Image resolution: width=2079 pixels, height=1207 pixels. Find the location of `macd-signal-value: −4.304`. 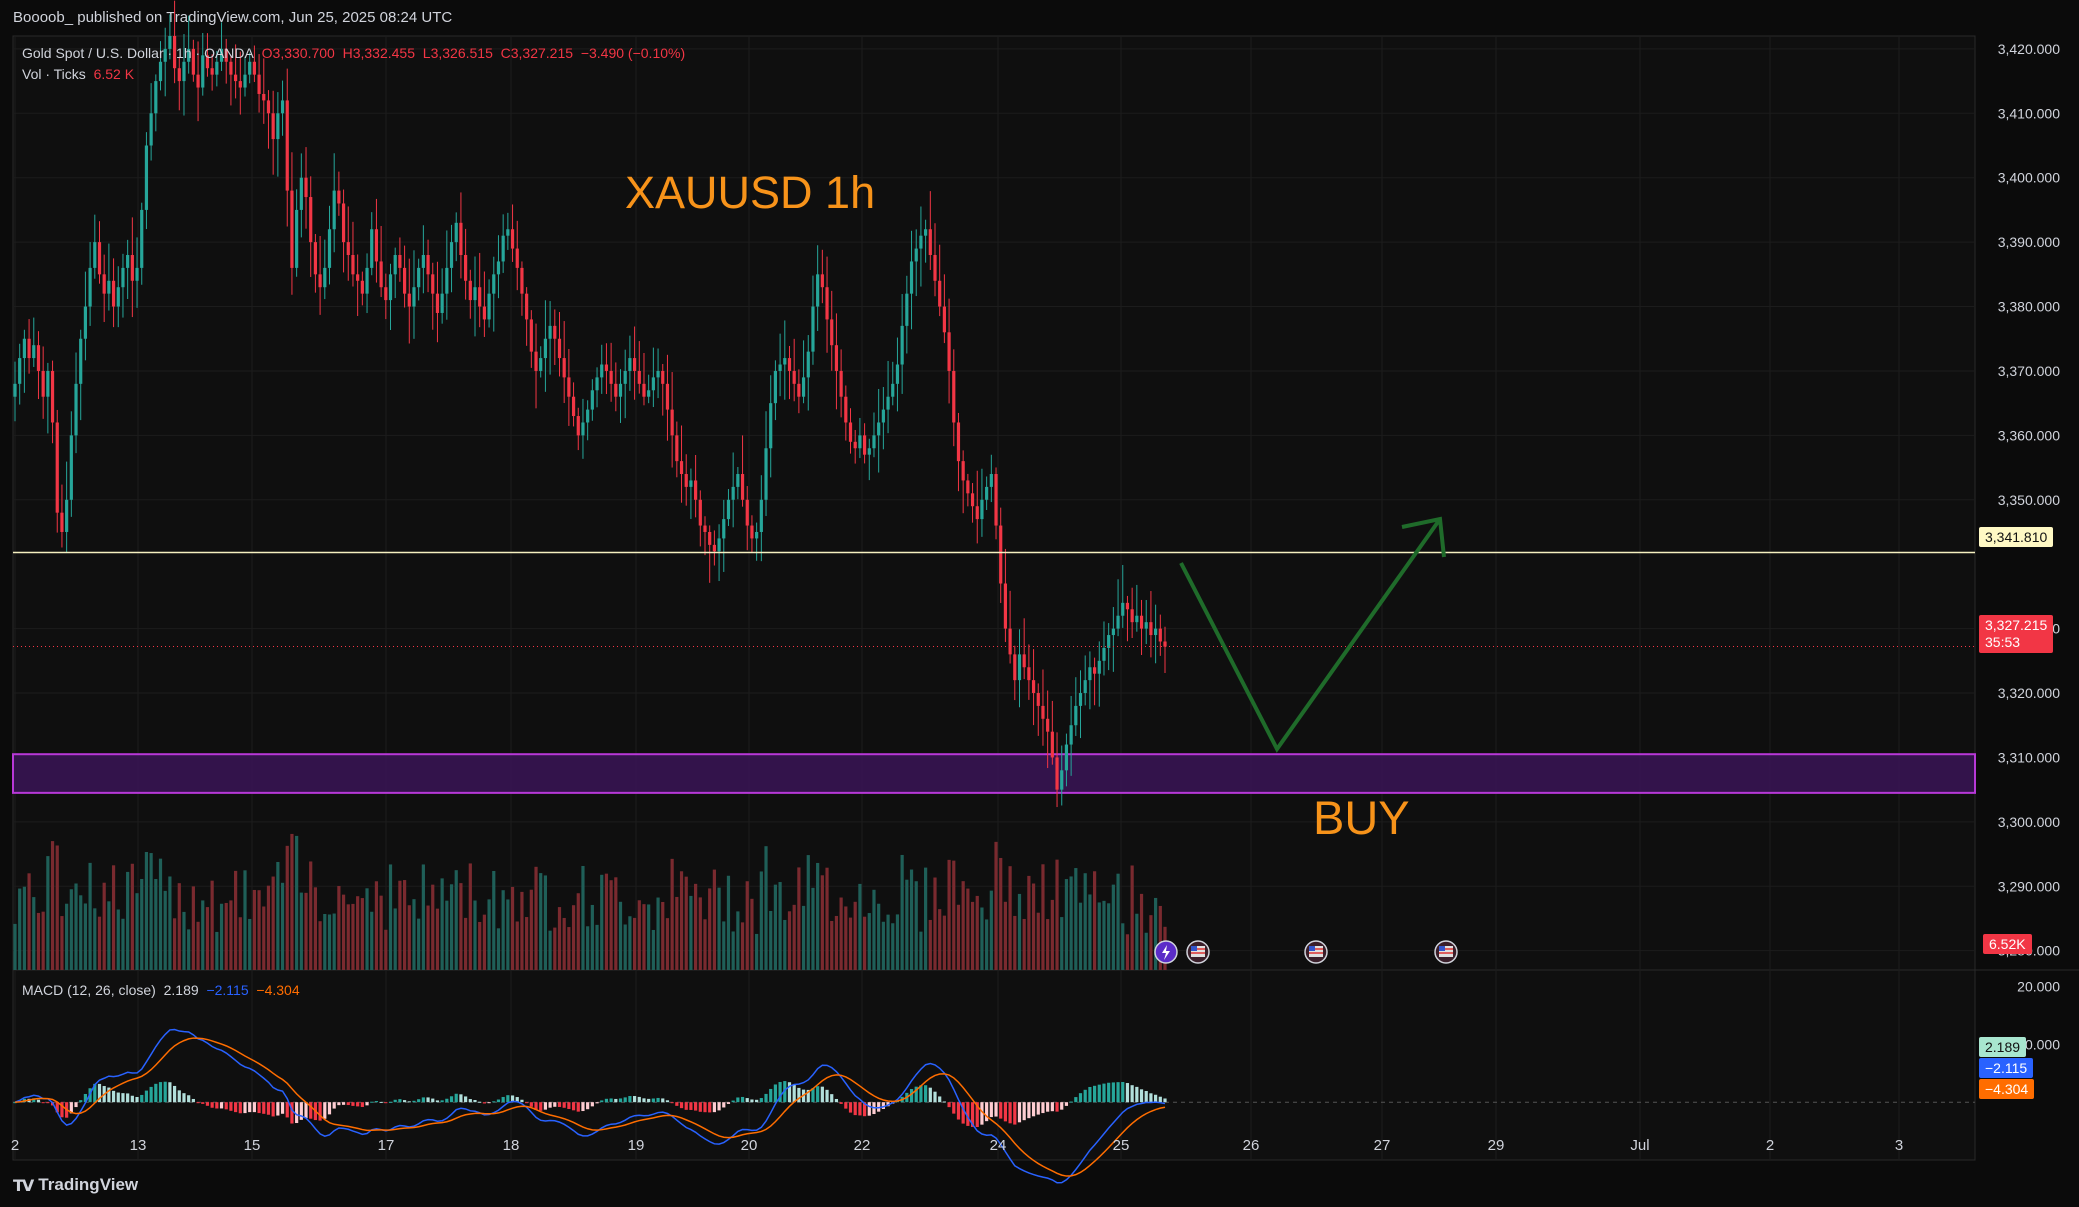

macd-signal-value: −4.304 is located at coordinates (278, 990).